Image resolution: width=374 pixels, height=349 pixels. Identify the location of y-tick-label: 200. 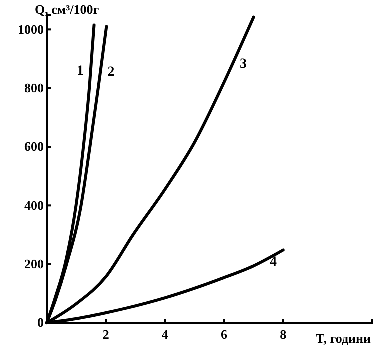
(34, 264).